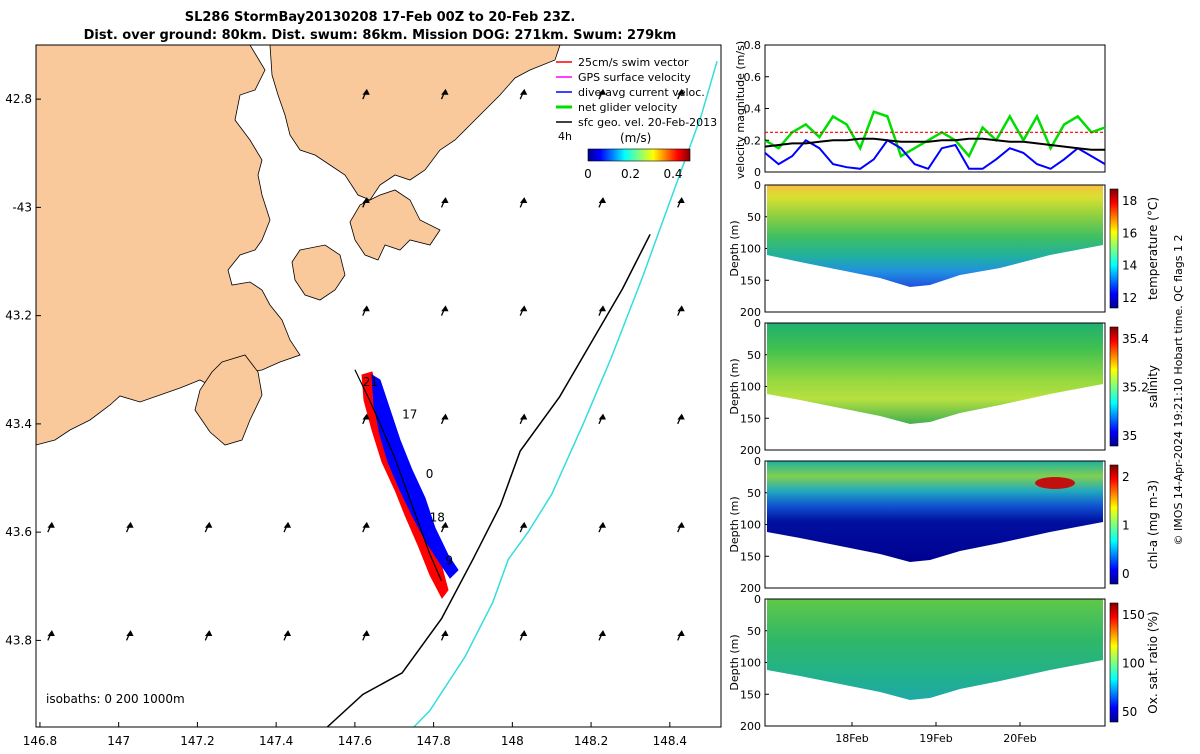 The image size is (1200, 754). Describe the element at coordinates (754, 631) in the screenshot. I see `section-y-tick-3-1: 50` at that location.